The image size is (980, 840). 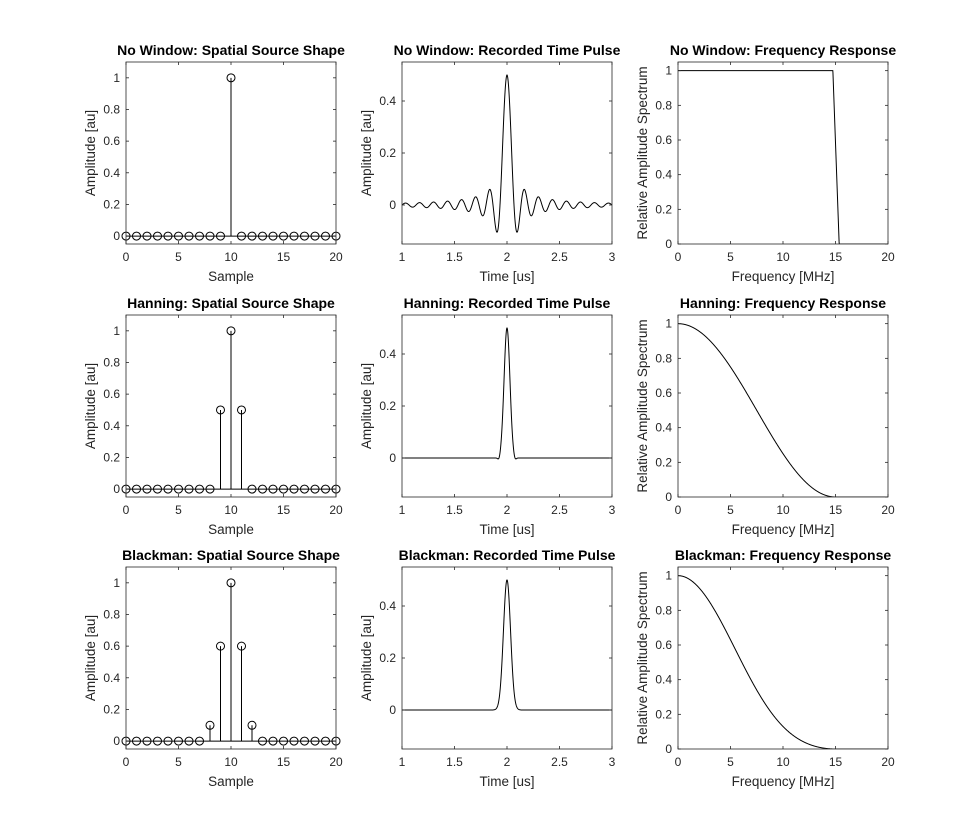 I want to click on x-tick-label: 2, so click(x=507, y=510).